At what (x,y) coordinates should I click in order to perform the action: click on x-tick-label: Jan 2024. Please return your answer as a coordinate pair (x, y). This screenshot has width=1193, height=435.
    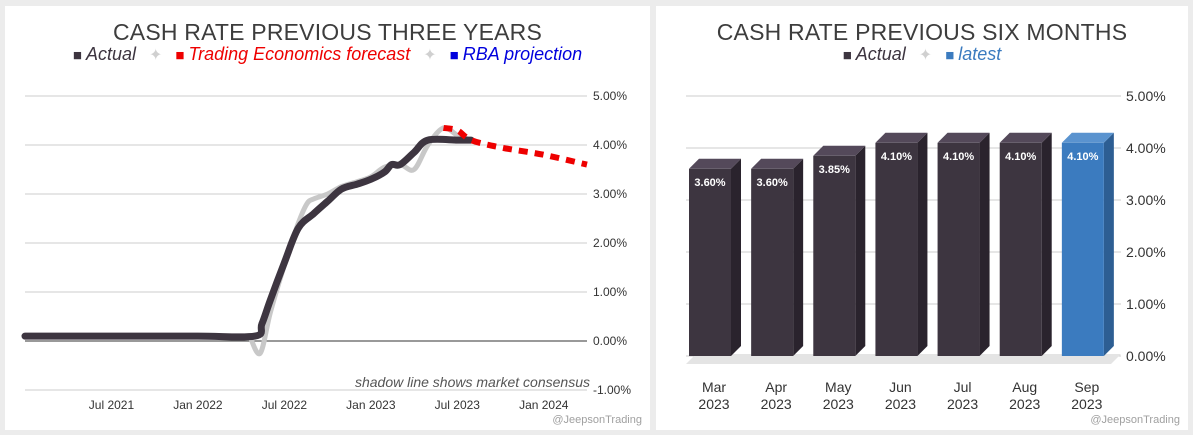
    Looking at the image, I should click on (544, 405).